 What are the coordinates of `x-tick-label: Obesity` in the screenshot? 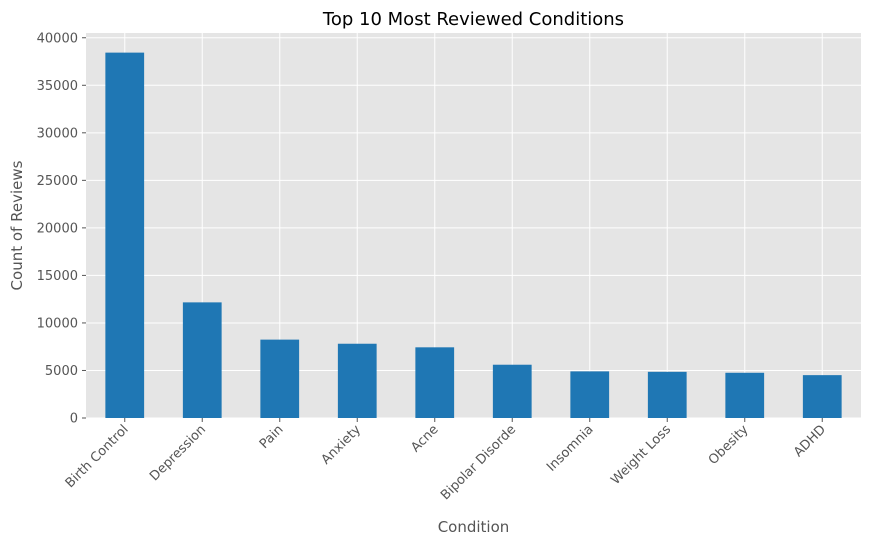 It's located at (729, 445).